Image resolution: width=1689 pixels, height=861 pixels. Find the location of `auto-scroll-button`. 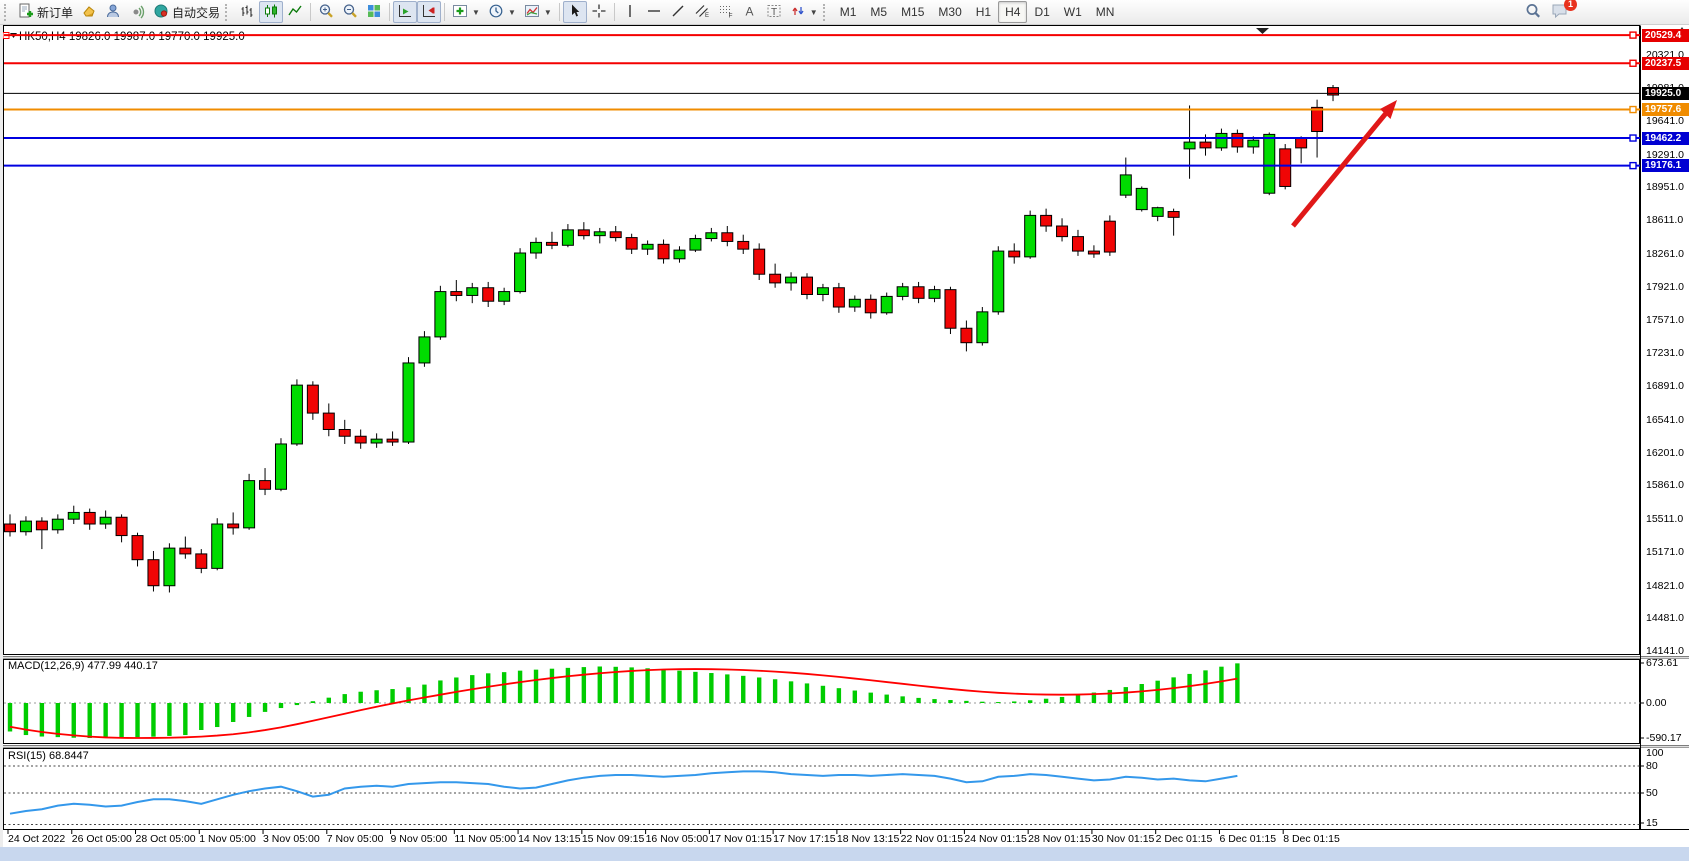

auto-scroll-button is located at coordinates (405, 12).